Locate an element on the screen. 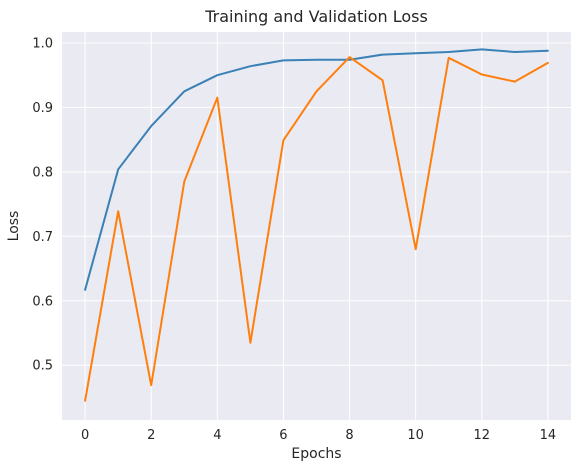 The width and height of the screenshot is (583, 468). y-tick-label: 0.9 is located at coordinates (42, 108).